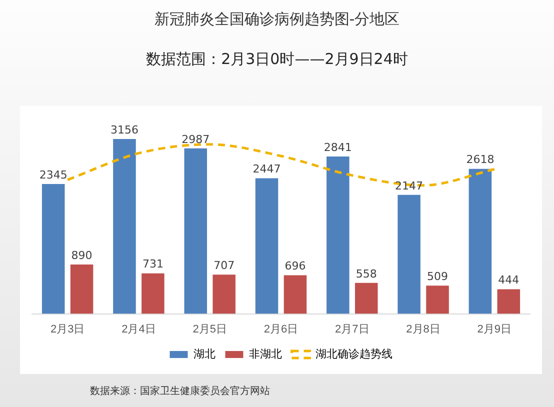 Image resolution: width=554 pixels, height=407 pixels. Describe the element at coordinates (366, 273) in the screenshot. I see `data-label: 558` at that location.